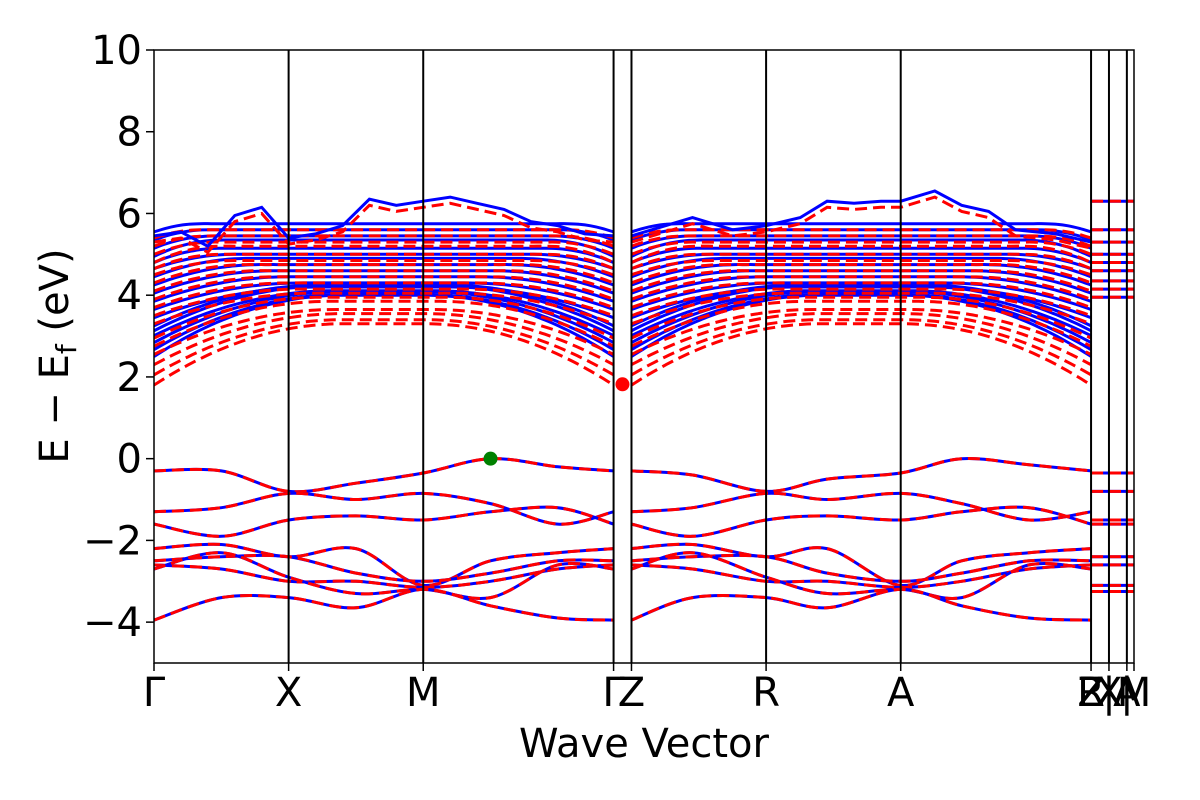 The width and height of the screenshot is (1200, 800). I want to click on valence-band-3-seg-0-spin-down, so click(384, 564).